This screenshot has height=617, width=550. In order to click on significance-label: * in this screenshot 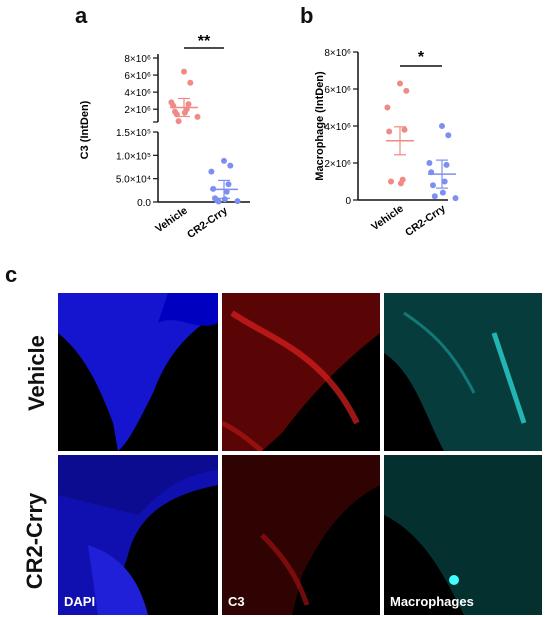, I will do `click(421, 57)`.